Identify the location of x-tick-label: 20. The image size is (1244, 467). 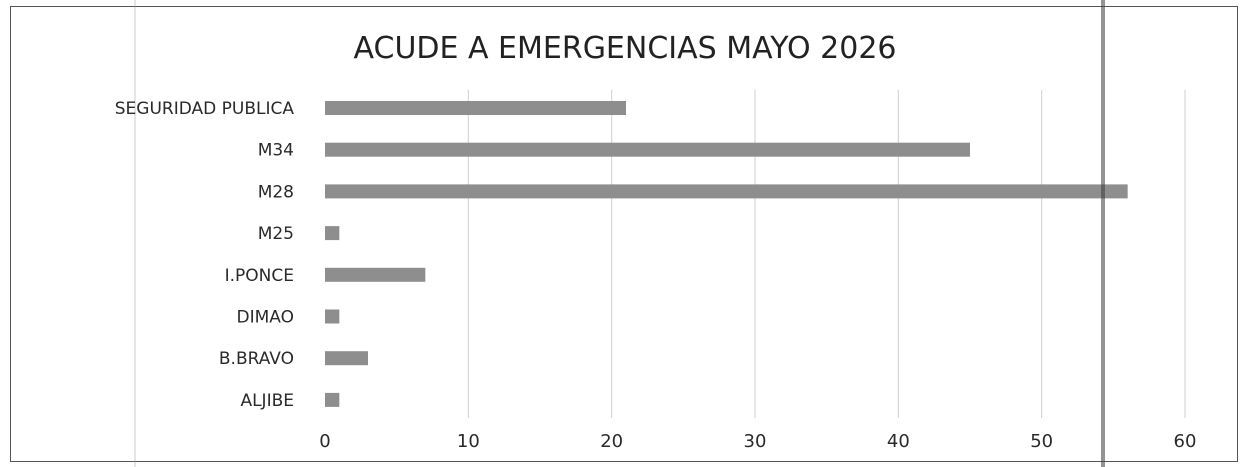
(611, 441).